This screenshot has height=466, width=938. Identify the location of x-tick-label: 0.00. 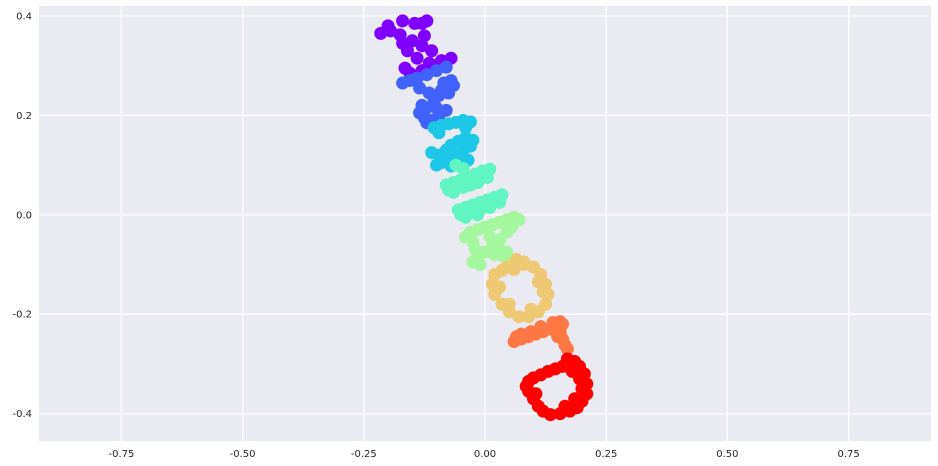
(485, 454).